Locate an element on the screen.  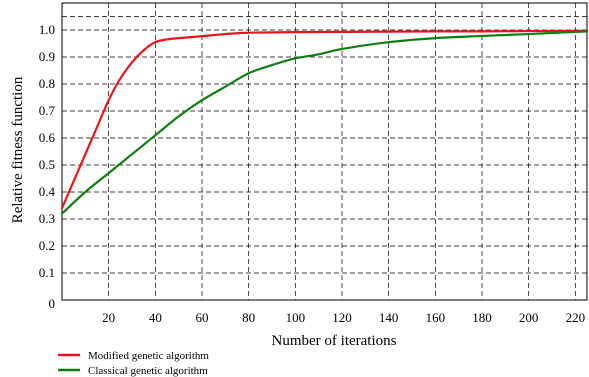
legend-label-modified: Modified genetic algorithm is located at coordinates (148, 356).